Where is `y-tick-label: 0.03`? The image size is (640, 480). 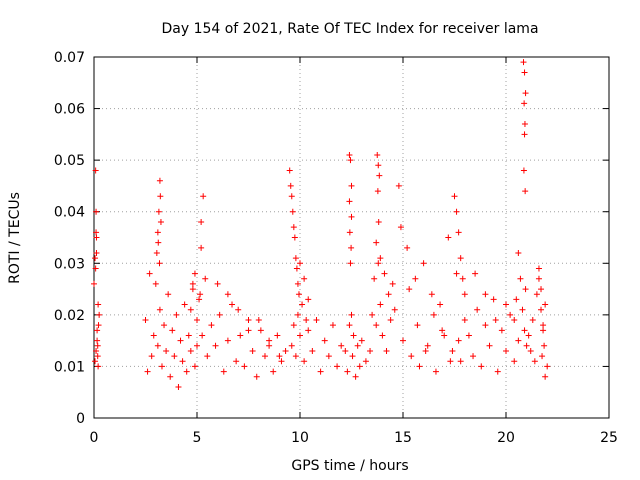
y-tick-label: 0.03 is located at coordinates (69, 264).